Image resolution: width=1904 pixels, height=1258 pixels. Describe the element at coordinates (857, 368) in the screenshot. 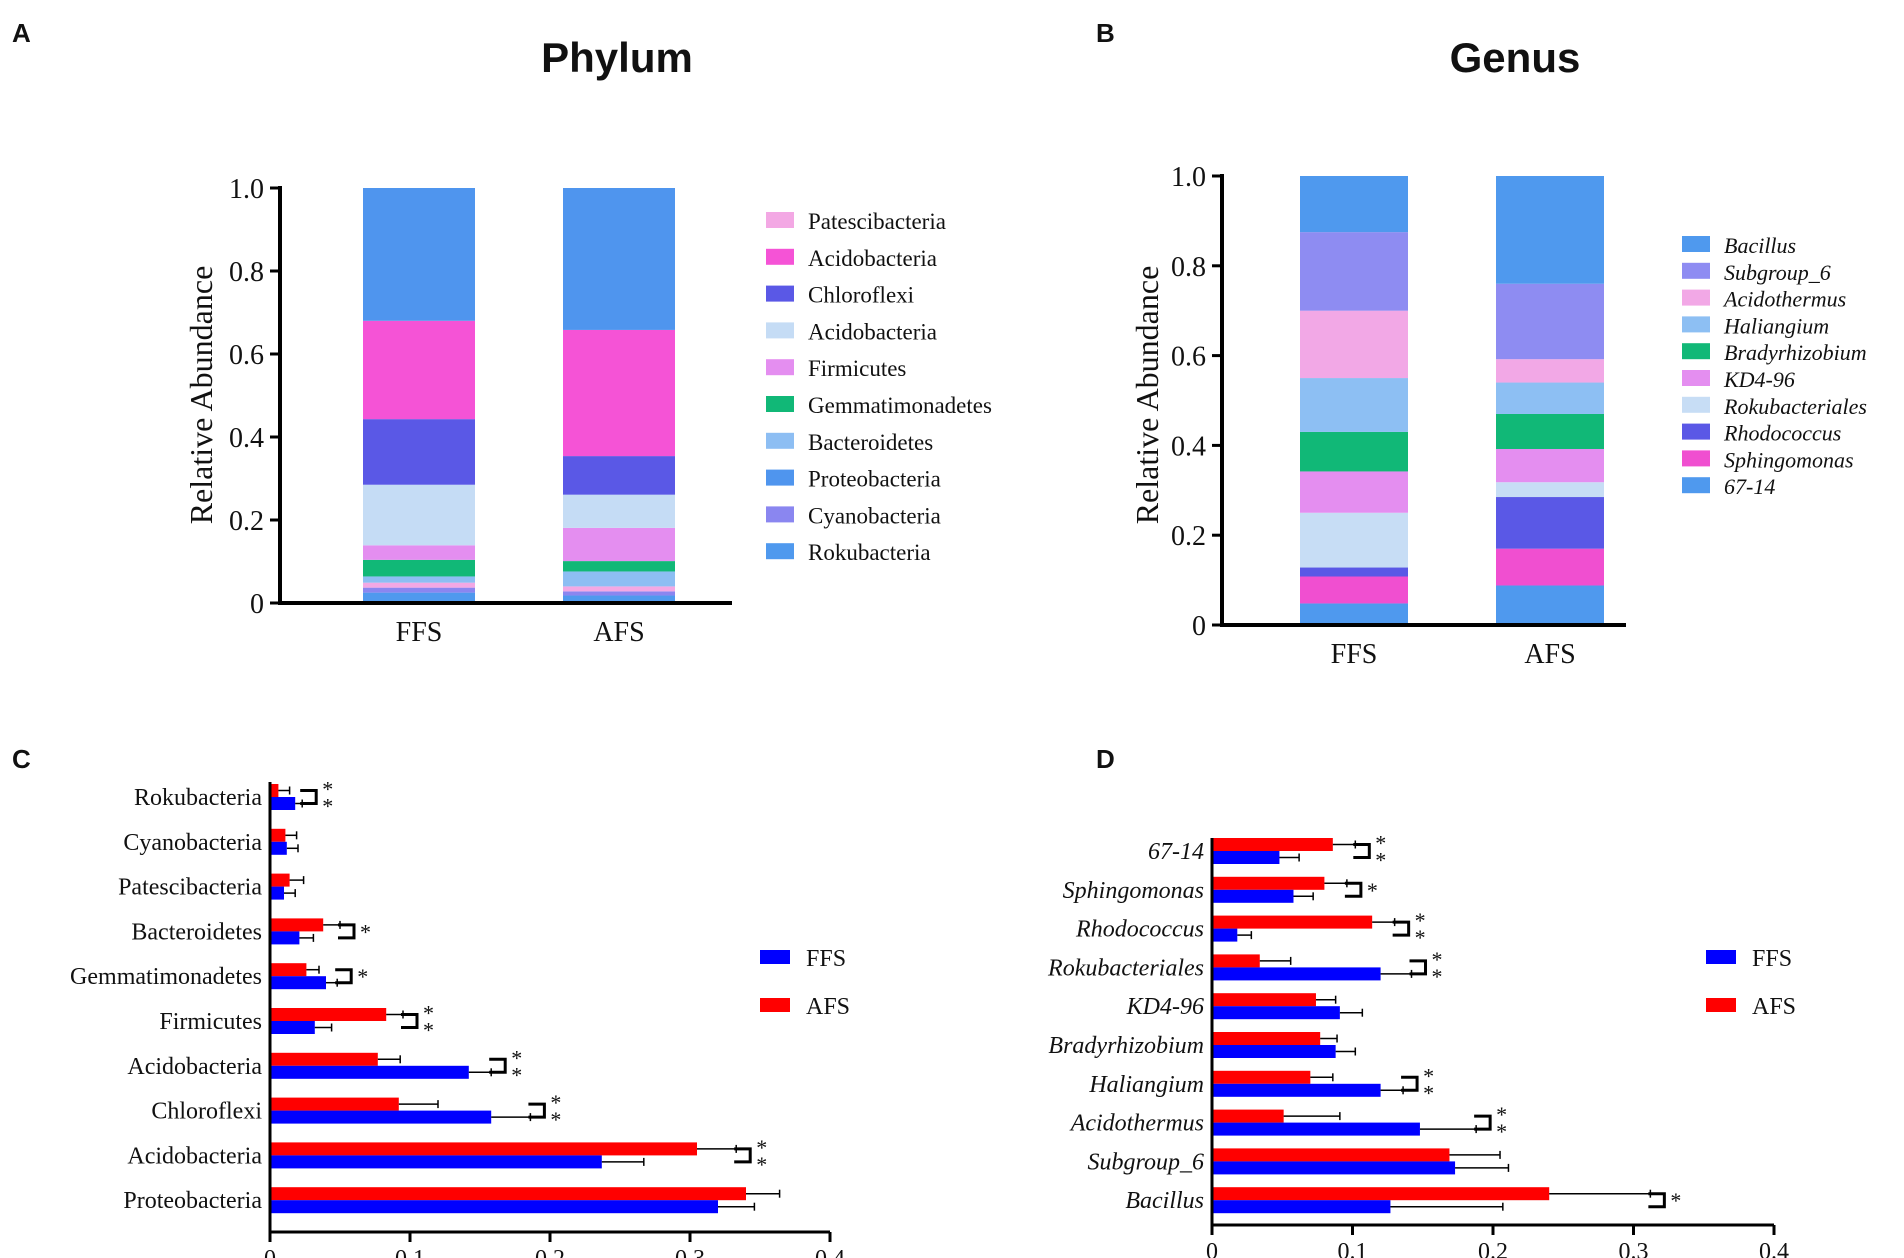

I see `legend-label: Firmicutes` at that location.